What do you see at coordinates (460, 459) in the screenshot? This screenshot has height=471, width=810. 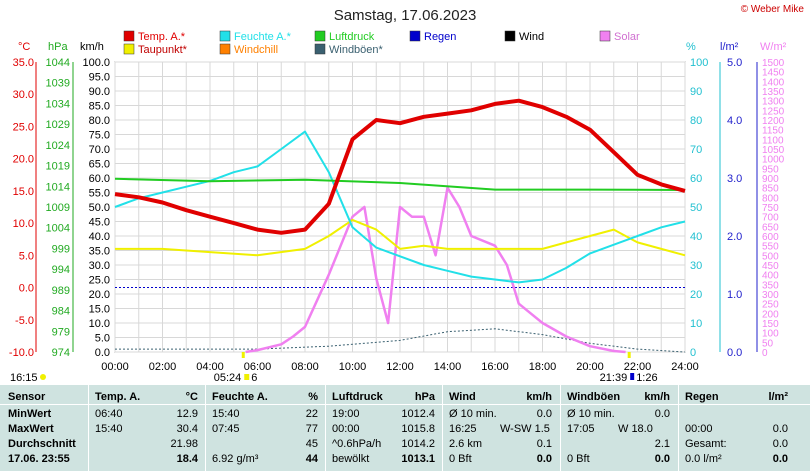 I see `stat-wind-label: 0 Bft` at bounding box center [460, 459].